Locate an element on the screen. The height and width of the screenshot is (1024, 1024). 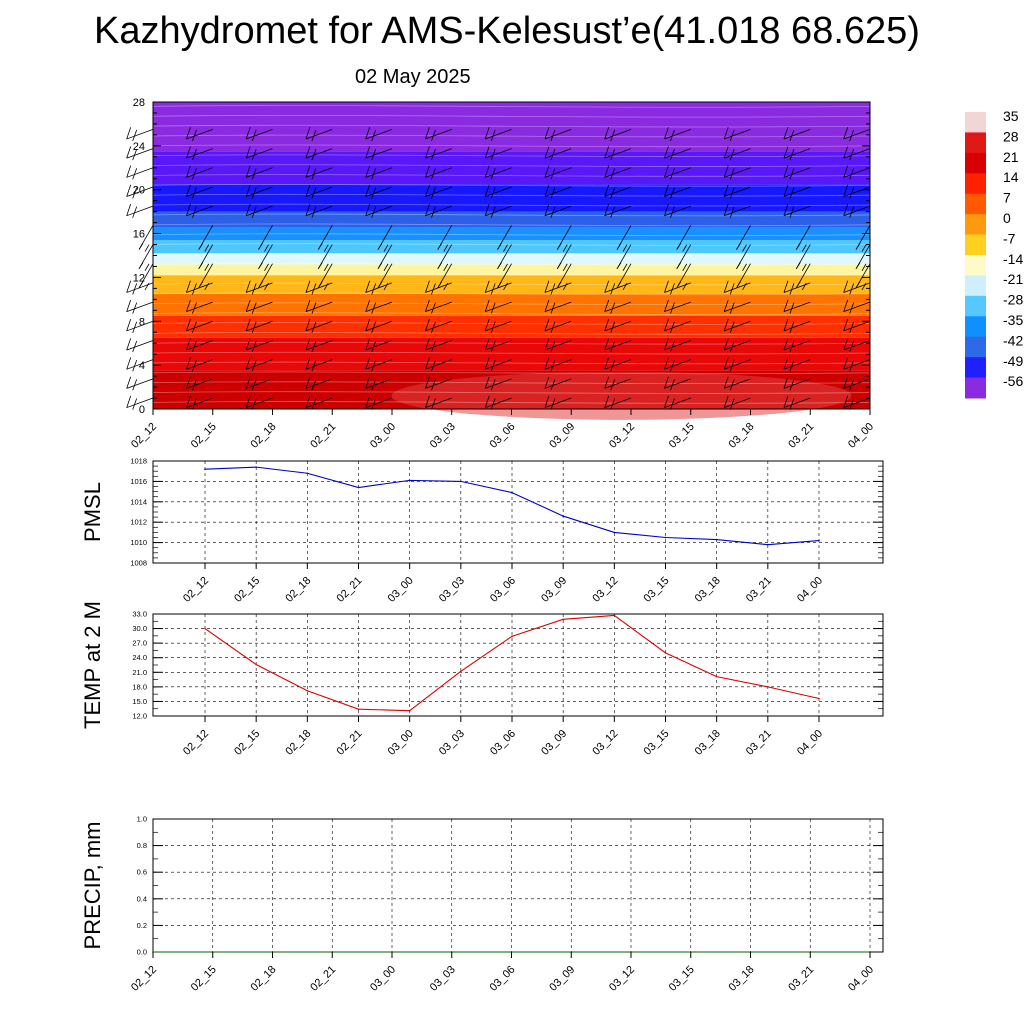
colorbar-label: -28 is located at coordinates (1013, 300).